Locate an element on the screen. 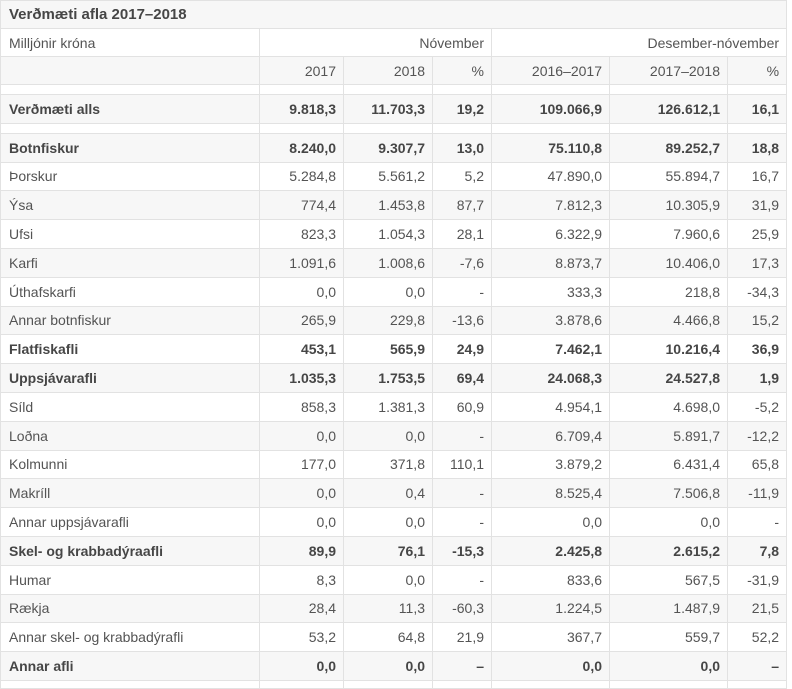 This screenshot has width=792, height=689. value-cell-november-pct: 5,2 is located at coordinates (462, 176).